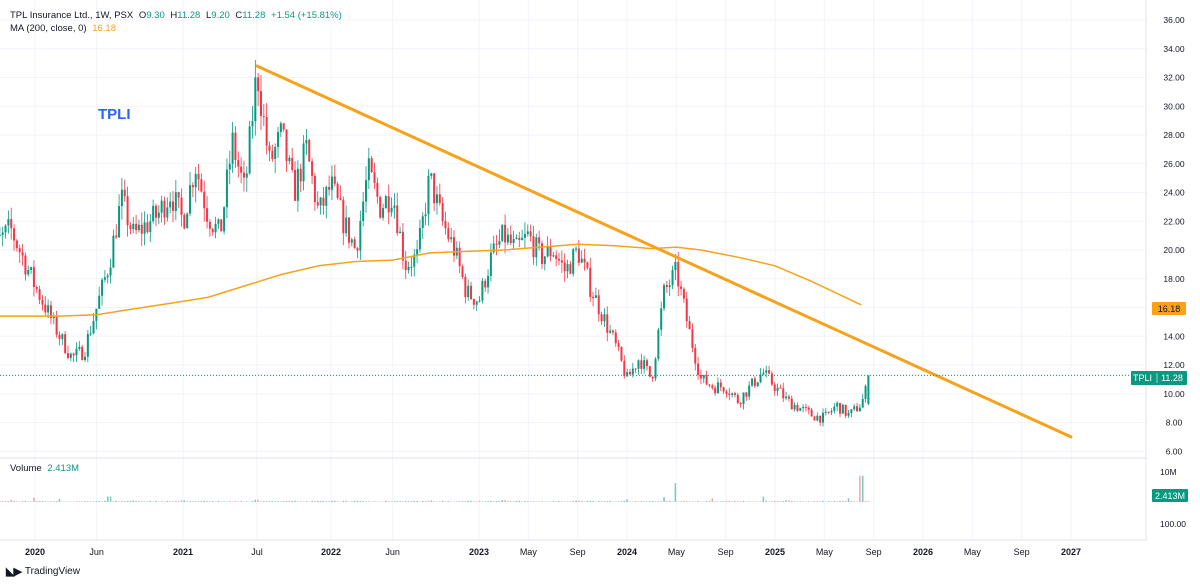 The width and height of the screenshot is (1200, 584). I want to click on ma-badge: 16.18, so click(1169, 308).